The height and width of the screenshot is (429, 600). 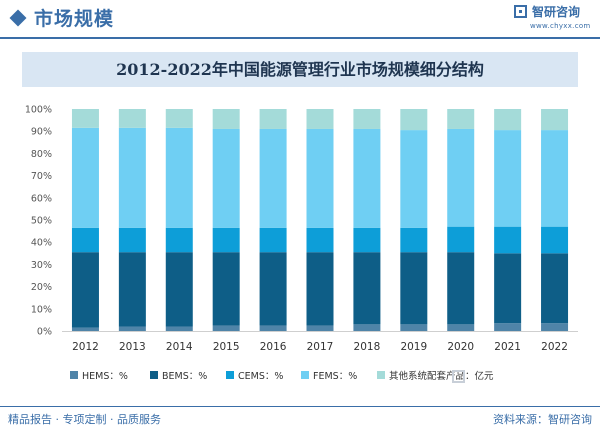 What do you see at coordinates (41, 154) in the screenshot?
I see `y-tick-label: 80%` at bounding box center [41, 154].